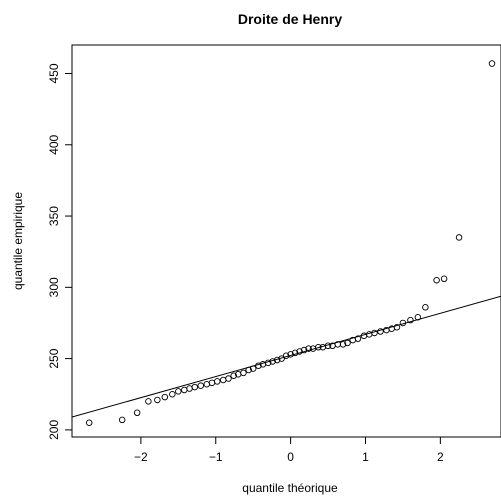 The height and width of the screenshot is (501, 501). I want to click on x-tick-label: −1, so click(216, 457).